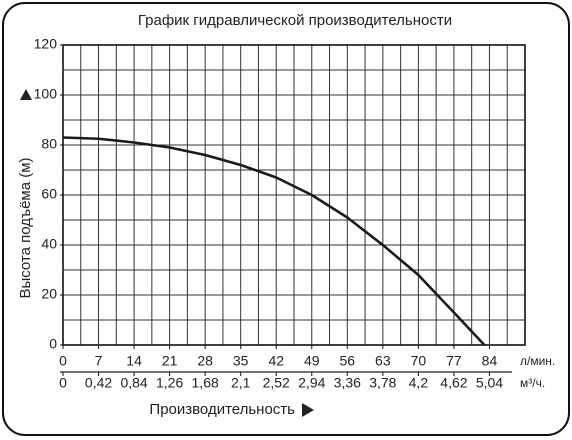 The image size is (572, 440). Describe the element at coordinates (63, 383) in the screenshot. I see `x2-tick-label: 0` at that location.